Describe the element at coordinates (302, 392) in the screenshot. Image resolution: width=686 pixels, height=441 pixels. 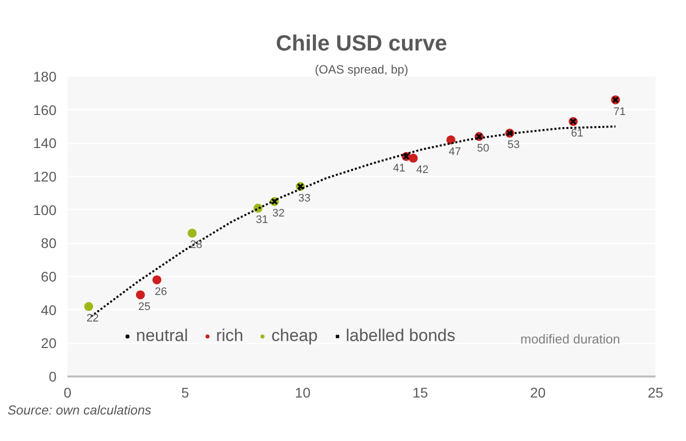
I see `x-tick-label: 10` at that location.